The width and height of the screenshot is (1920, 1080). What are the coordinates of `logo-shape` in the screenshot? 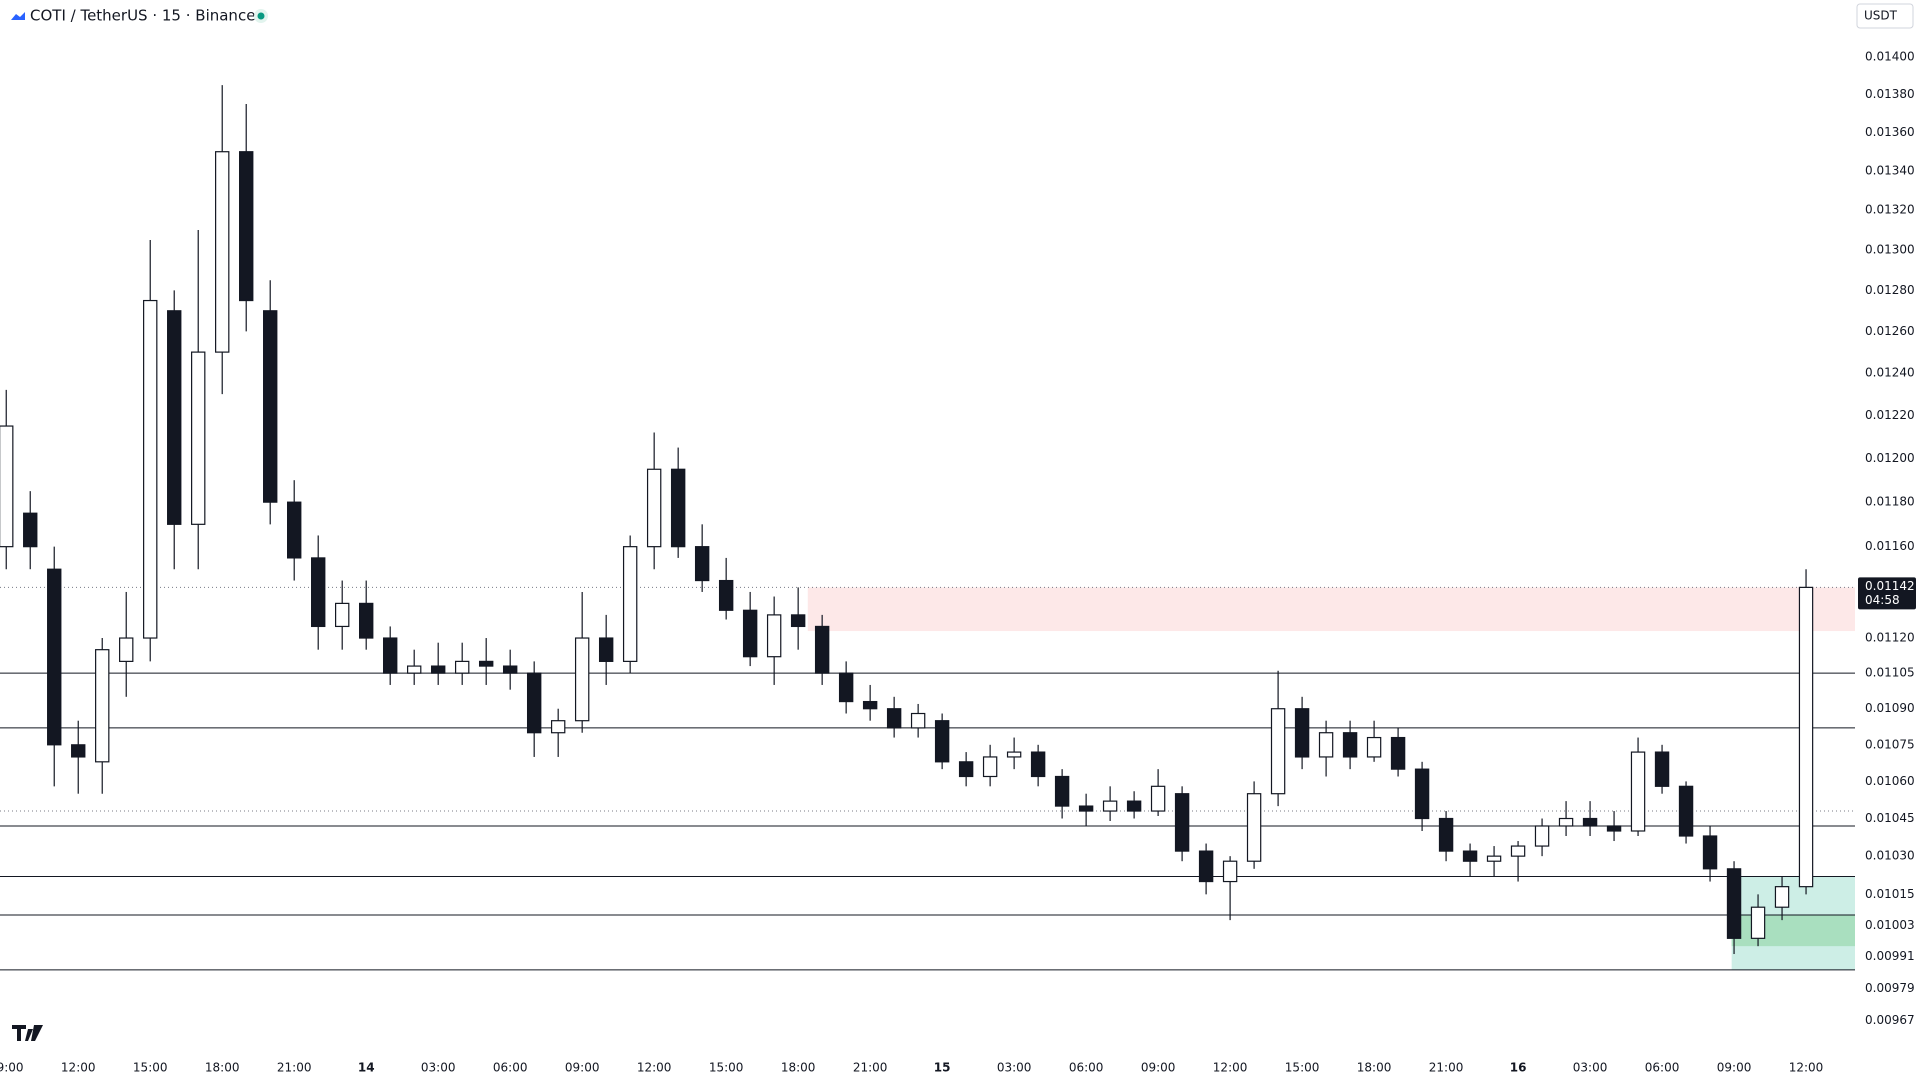 It's located at (27, 1033).